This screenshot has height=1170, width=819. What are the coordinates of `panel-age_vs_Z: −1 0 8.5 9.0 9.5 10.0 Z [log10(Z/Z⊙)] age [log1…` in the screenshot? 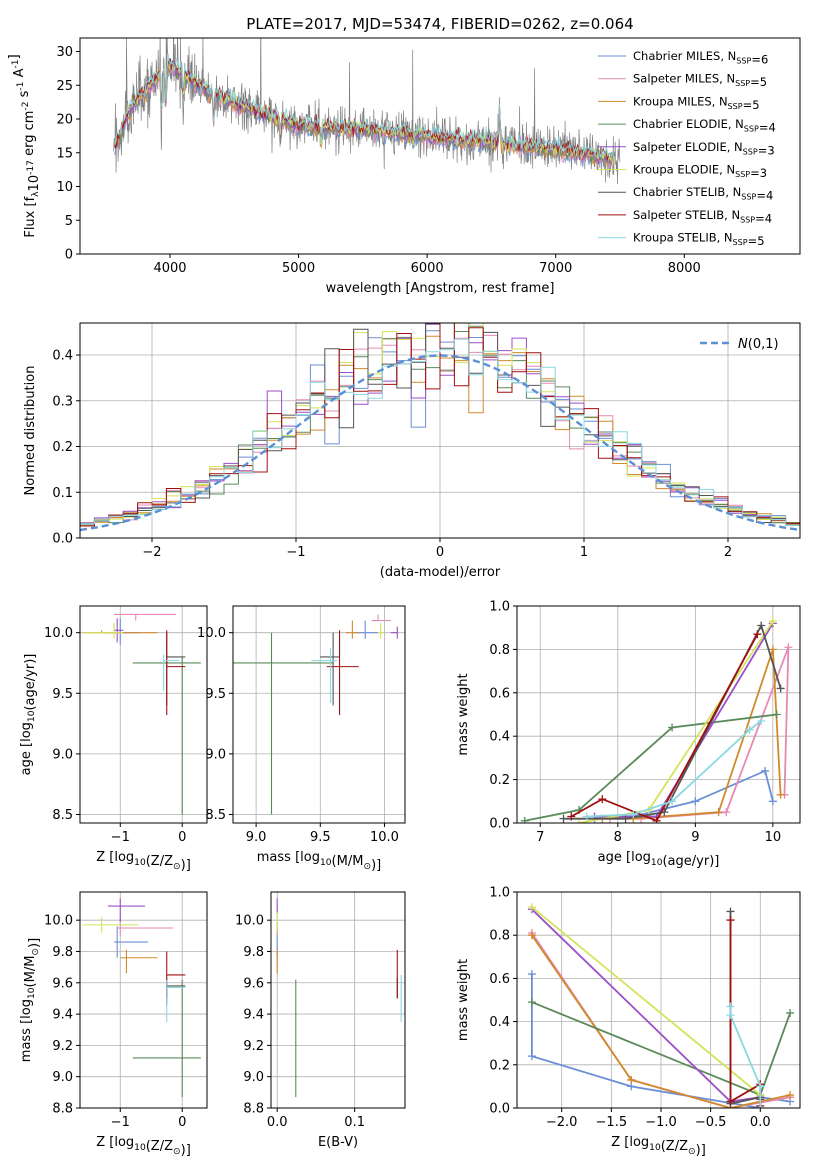 It's located at (113, 739).